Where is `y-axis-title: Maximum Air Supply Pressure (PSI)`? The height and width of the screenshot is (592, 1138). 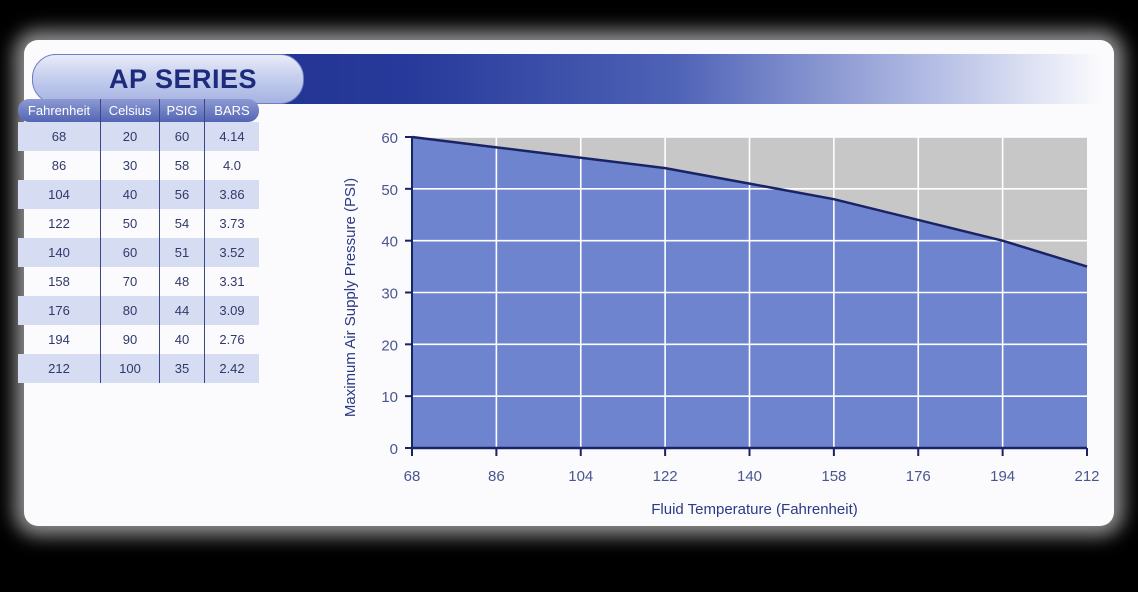 y-axis-title: Maximum Air Supply Pressure (PSI) is located at coordinates (350, 297).